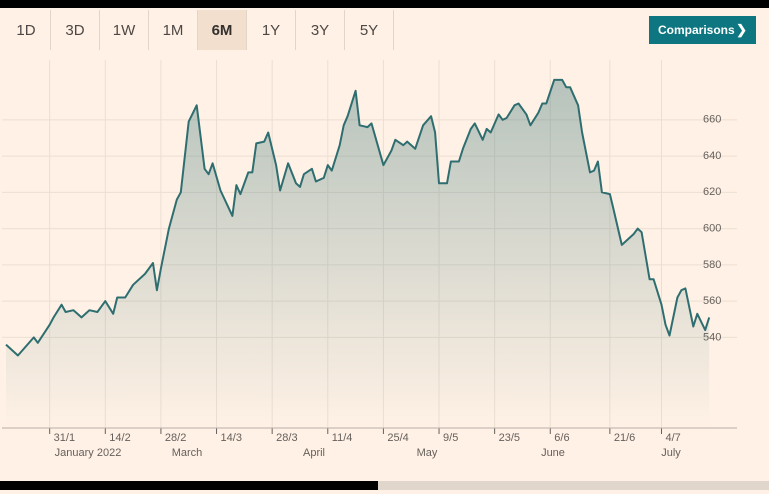 The height and width of the screenshot is (494, 769). I want to click on range-tab: 3D, so click(75, 30).